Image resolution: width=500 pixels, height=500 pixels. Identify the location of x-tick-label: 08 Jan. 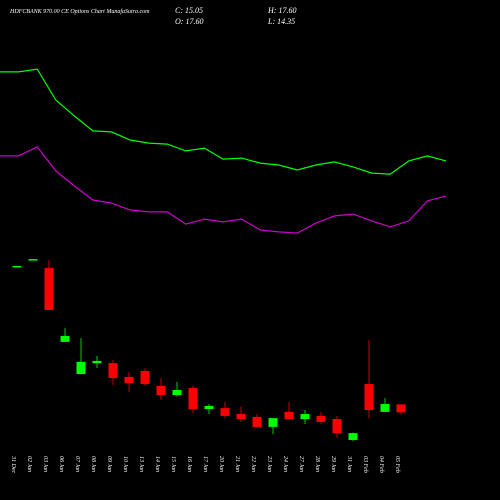
(93, 464).